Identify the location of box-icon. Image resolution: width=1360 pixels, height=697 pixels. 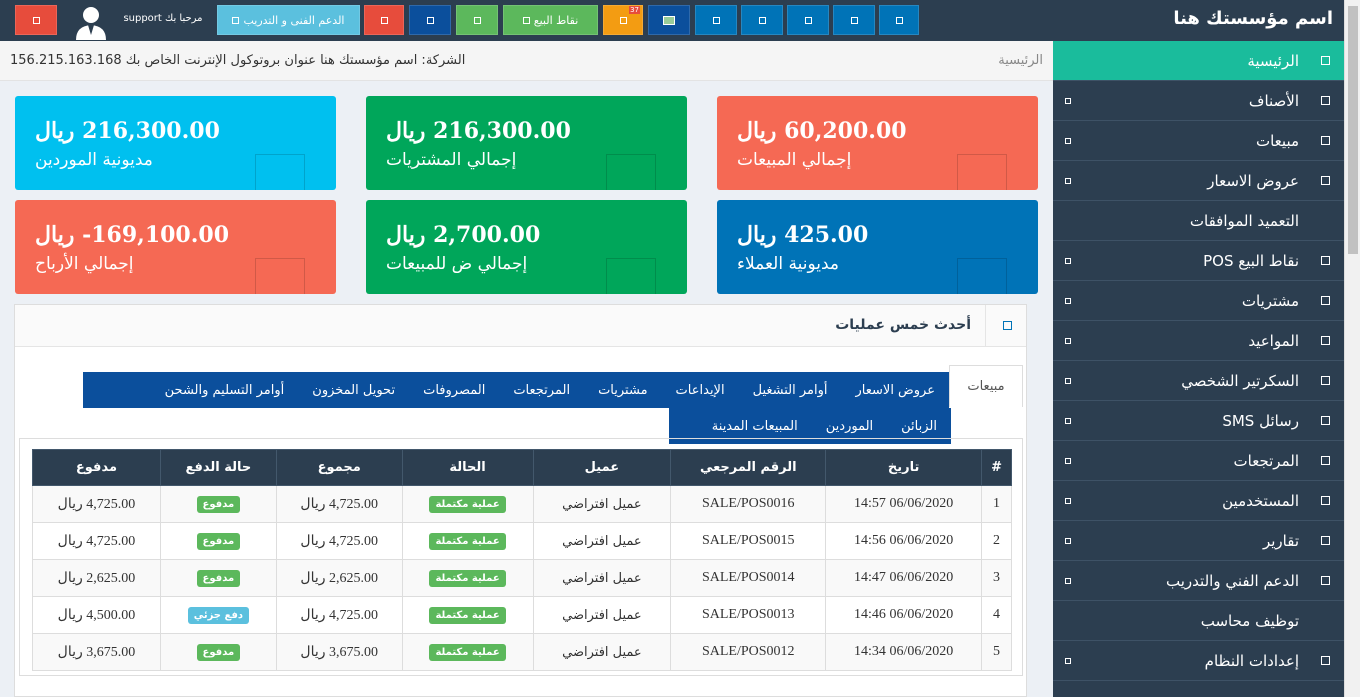
(1325, 100).